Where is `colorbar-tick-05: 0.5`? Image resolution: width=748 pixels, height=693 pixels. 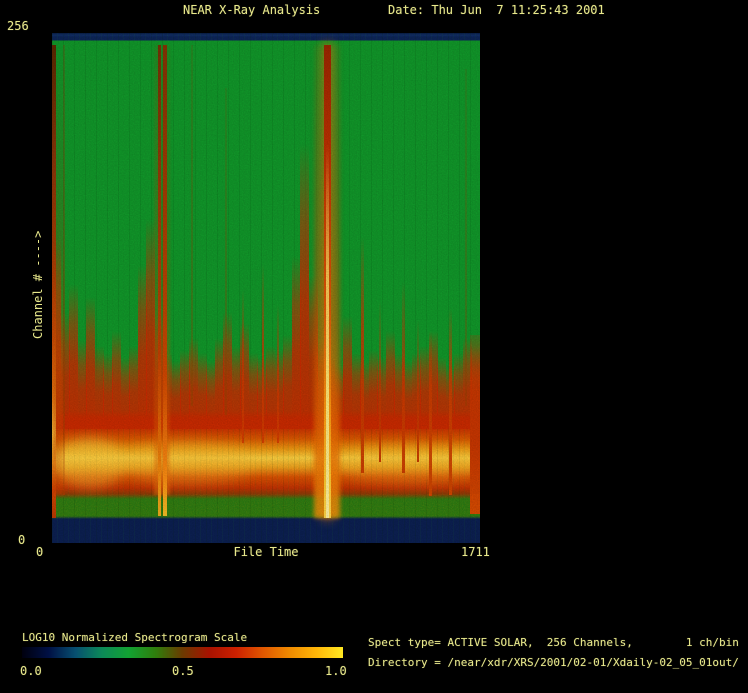 colorbar-tick-05: 0.5 is located at coordinates (183, 671).